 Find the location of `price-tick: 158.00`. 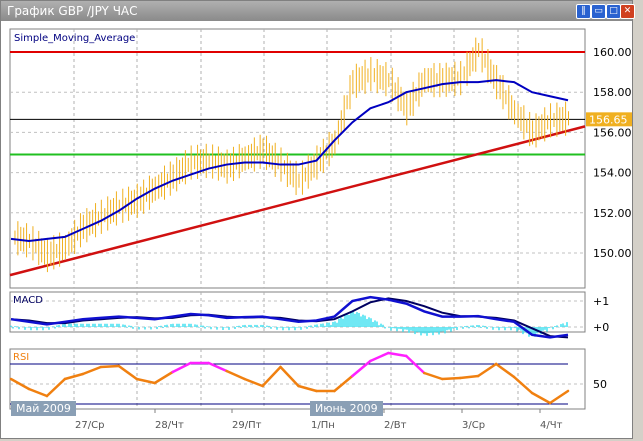

price-tick: 158.00 is located at coordinates (612, 92).